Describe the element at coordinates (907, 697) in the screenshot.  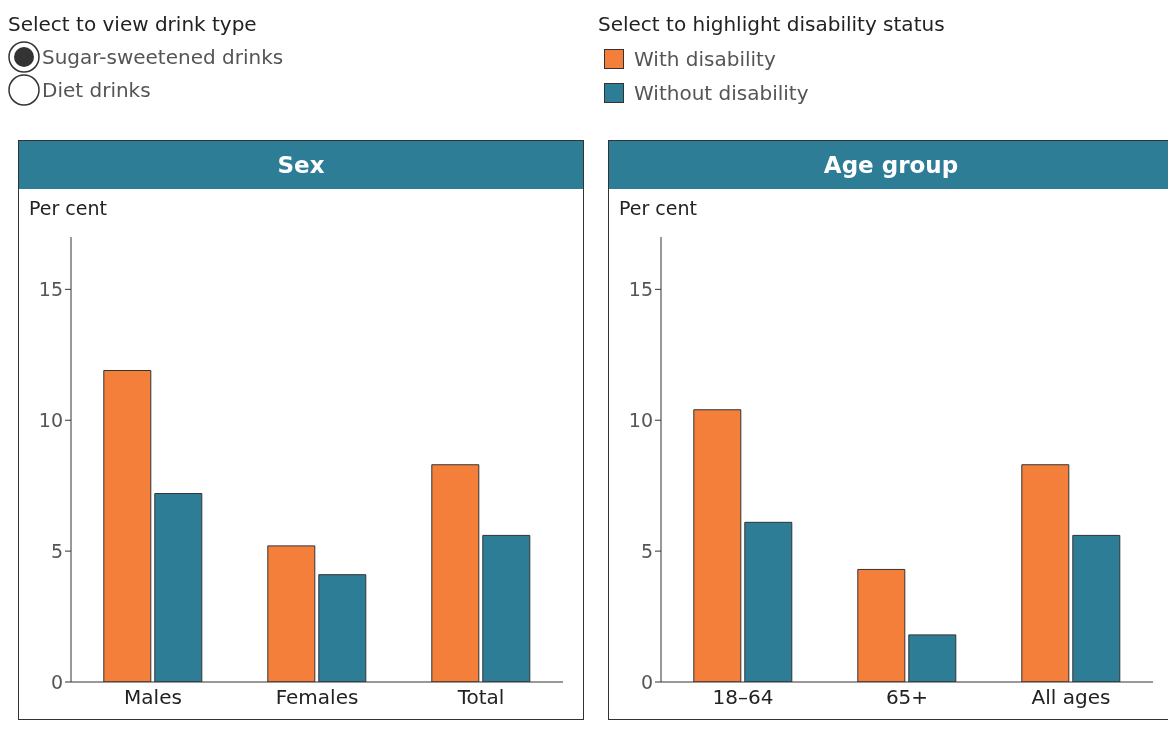
I see `x-tick-label: 65+` at that location.